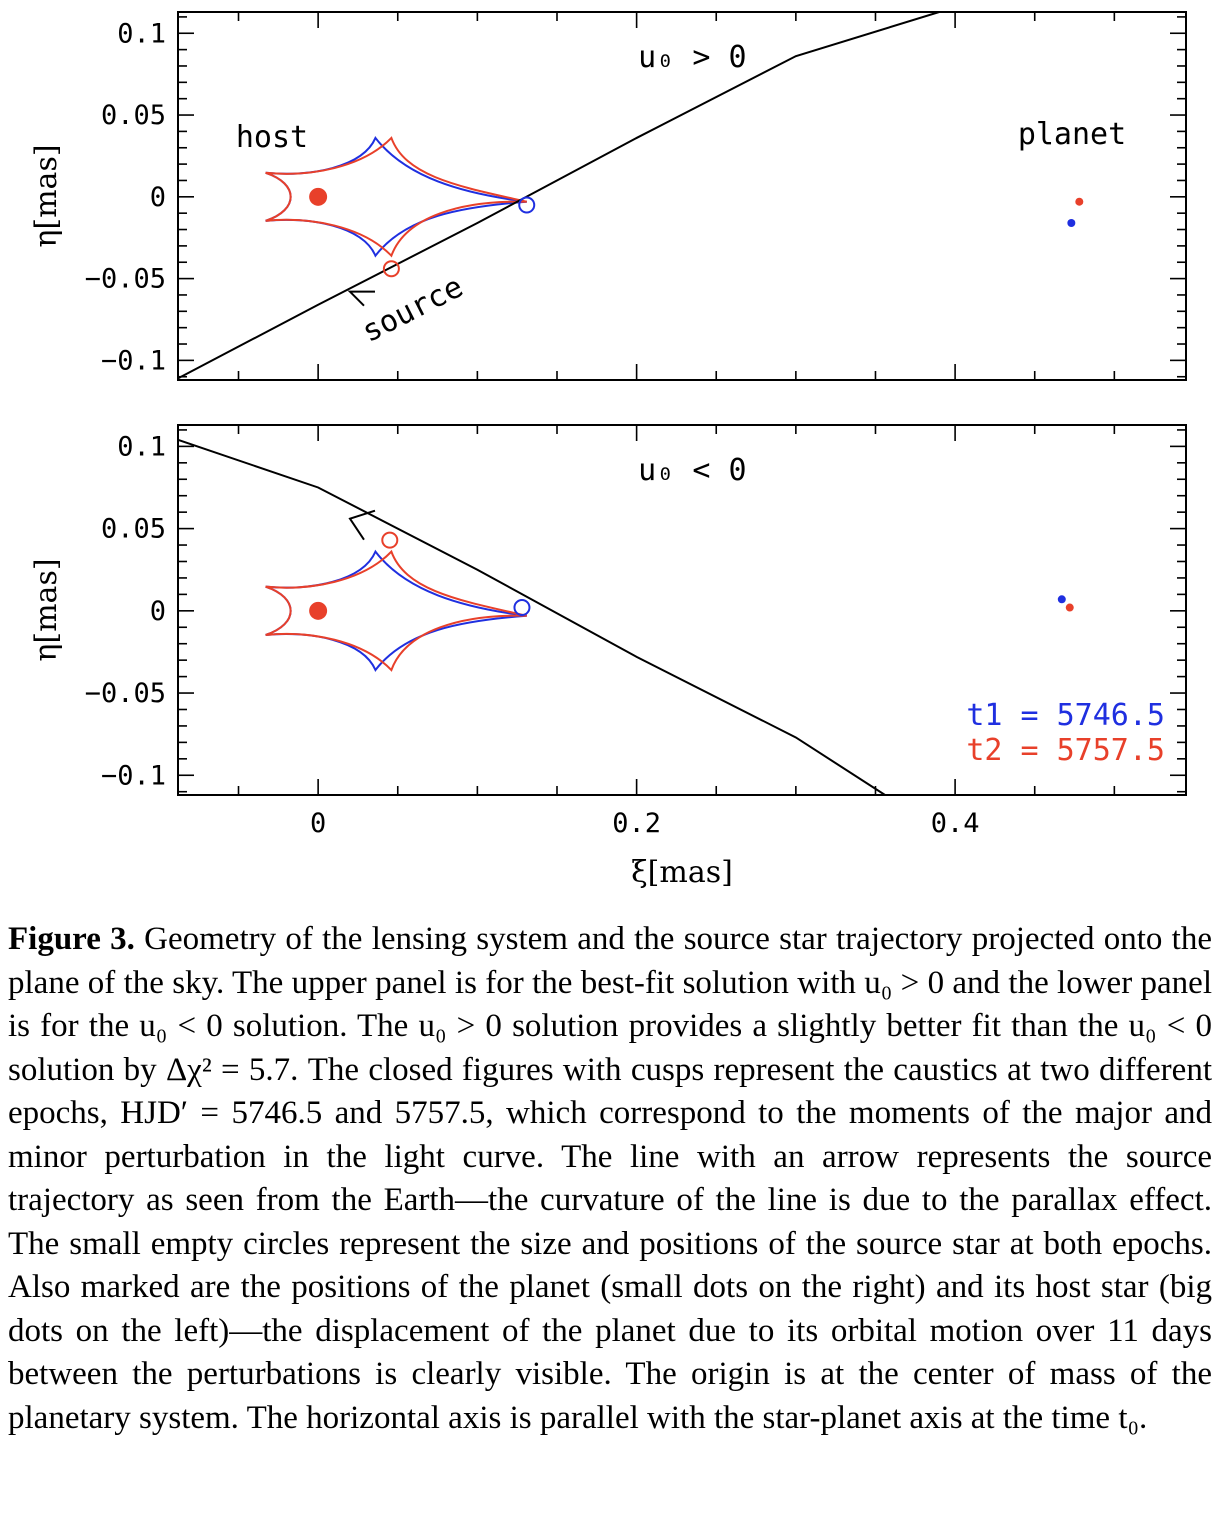 The image size is (1226, 1532). What do you see at coordinates (636, 823) in the screenshot?
I see `x-tick-label: 0.2` at bounding box center [636, 823].